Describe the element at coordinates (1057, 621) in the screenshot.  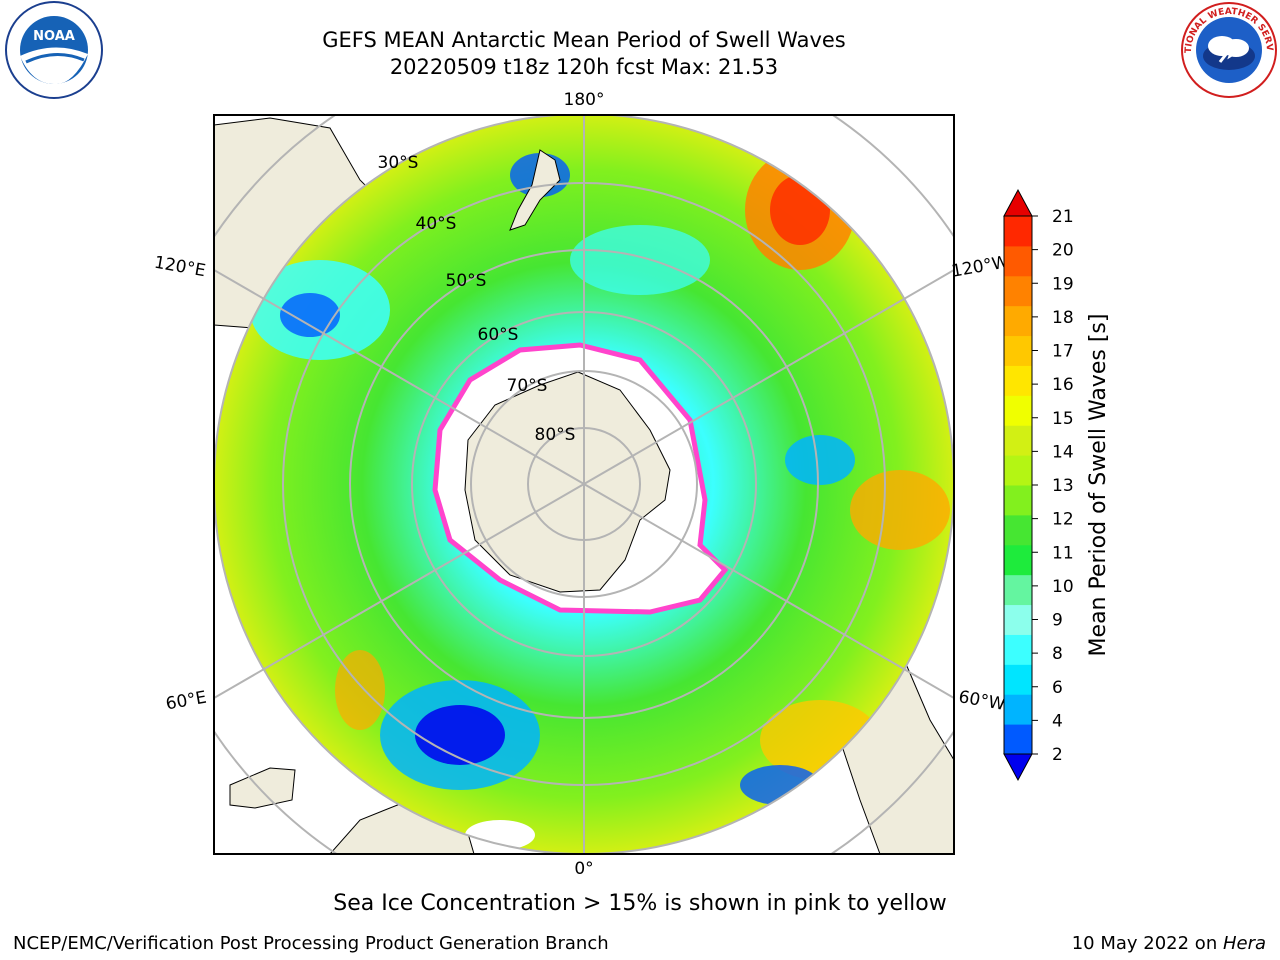
I see `colorbar-tick-label: 9` at that location.